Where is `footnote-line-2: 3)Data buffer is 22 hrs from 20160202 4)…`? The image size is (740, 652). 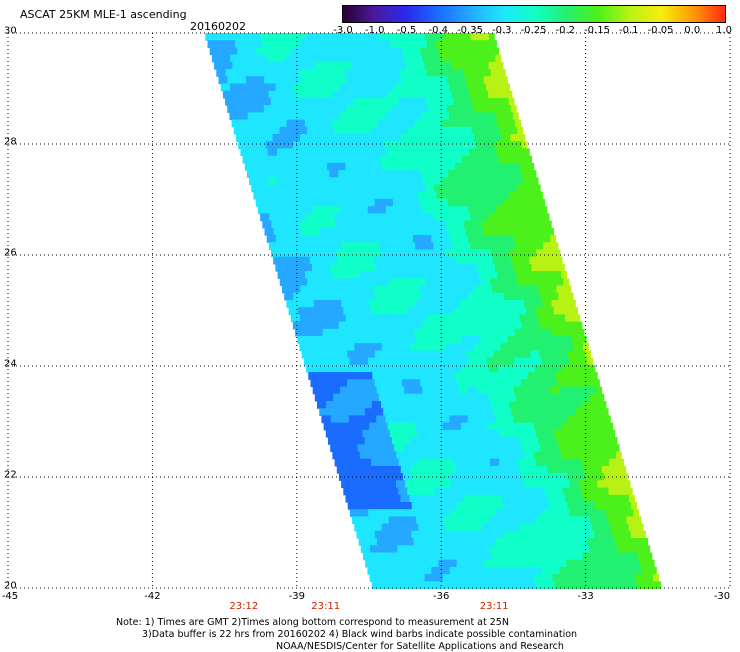
footnote-line-2: 3)Data buffer is 22 hrs from 20160202 4)… is located at coordinates (360, 634).